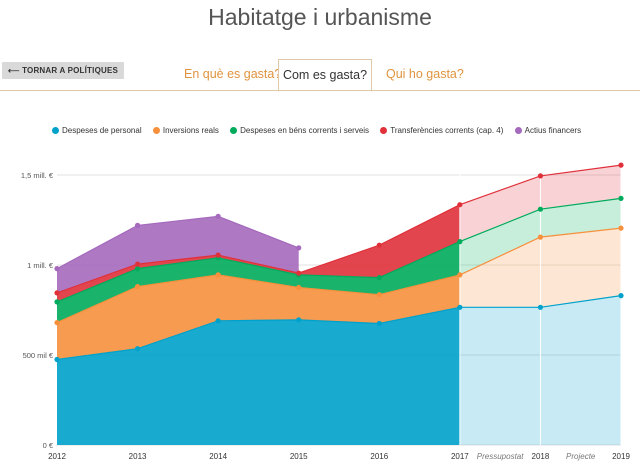 The width and height of the screenshot is (640, 466). I want to click on legend-item-inversions: Inversions reals, so click(185, 130).